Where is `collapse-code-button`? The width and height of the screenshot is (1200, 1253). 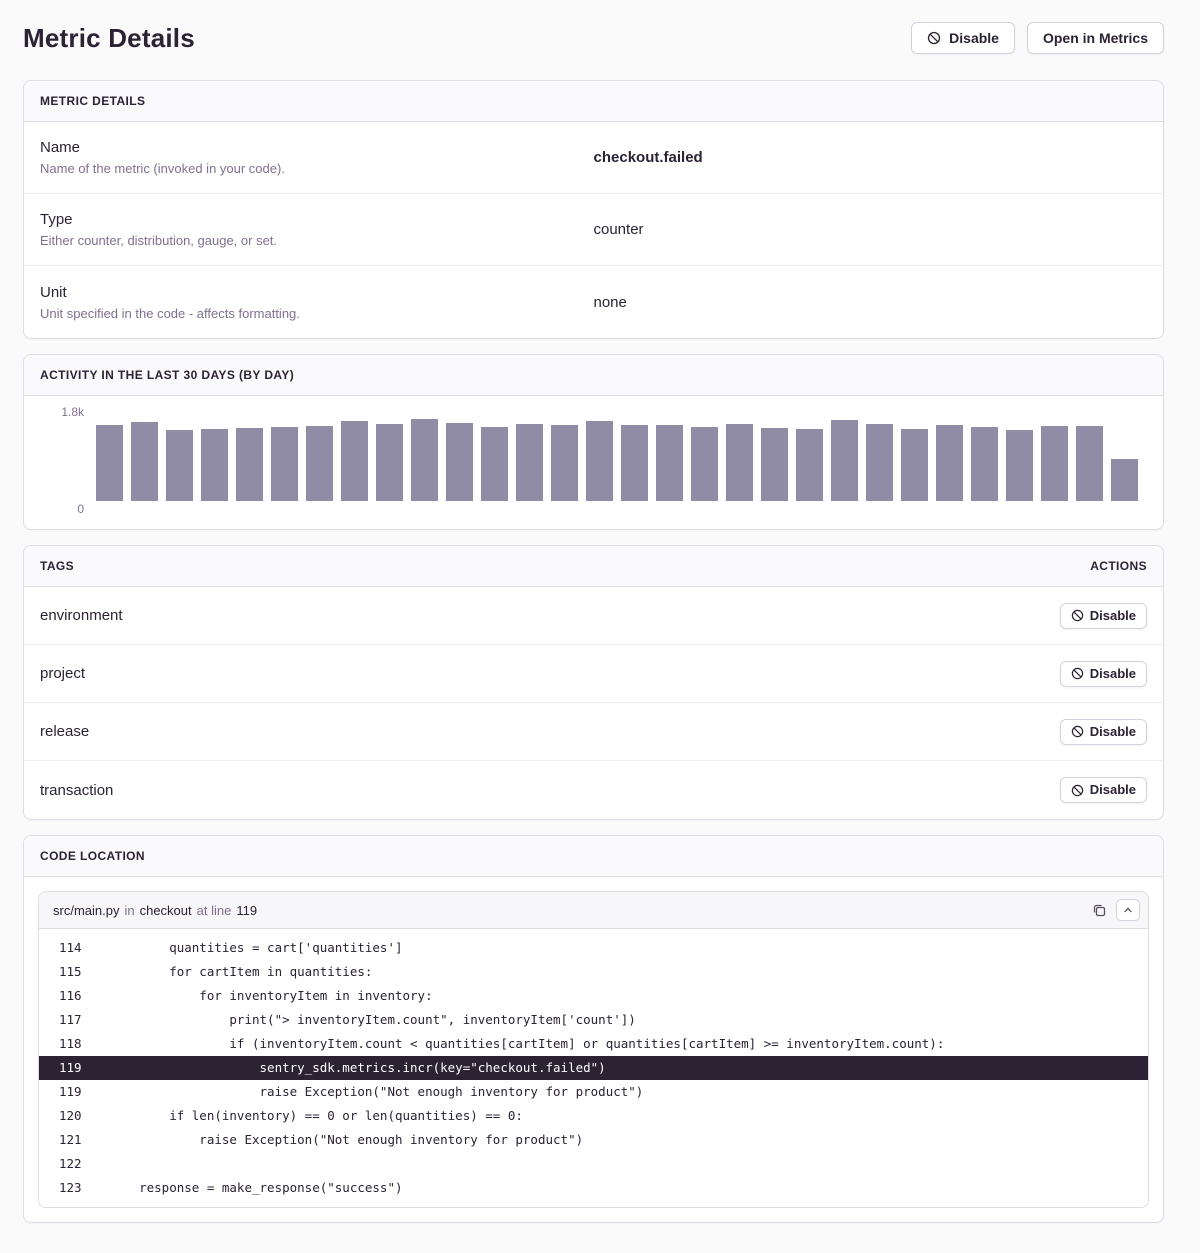 collapse-code-button is located at coordinates (1128, 910).